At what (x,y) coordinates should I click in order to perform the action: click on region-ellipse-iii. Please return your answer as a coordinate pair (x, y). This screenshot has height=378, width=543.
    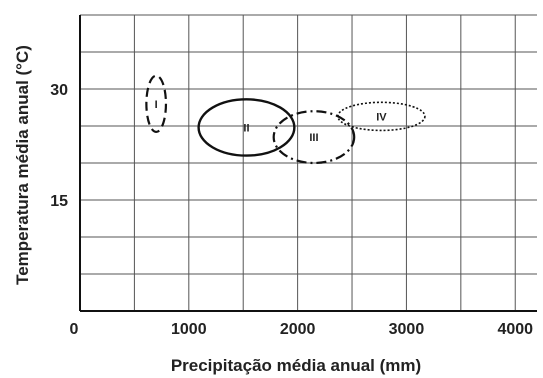
    Looking at the image, I should click on (314, 137).